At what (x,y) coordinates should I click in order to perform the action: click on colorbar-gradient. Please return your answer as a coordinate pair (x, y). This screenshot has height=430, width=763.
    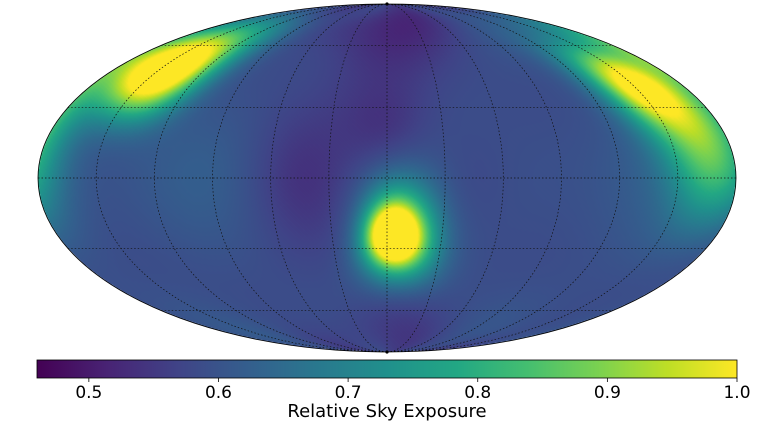
    Looking at the image, I should click on (387, 369).